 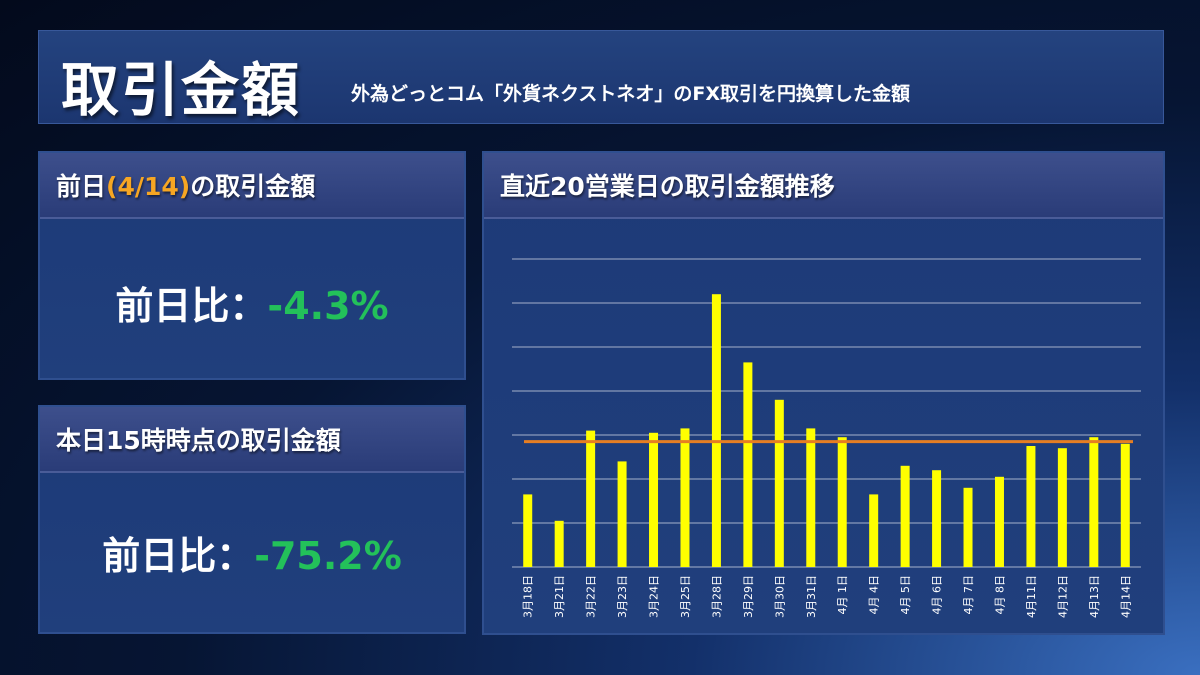 What do you see at coordinates (716, 596) in the screenshot?
I see `x-tick-label: 3月28日` at bounding box center [716, 596].